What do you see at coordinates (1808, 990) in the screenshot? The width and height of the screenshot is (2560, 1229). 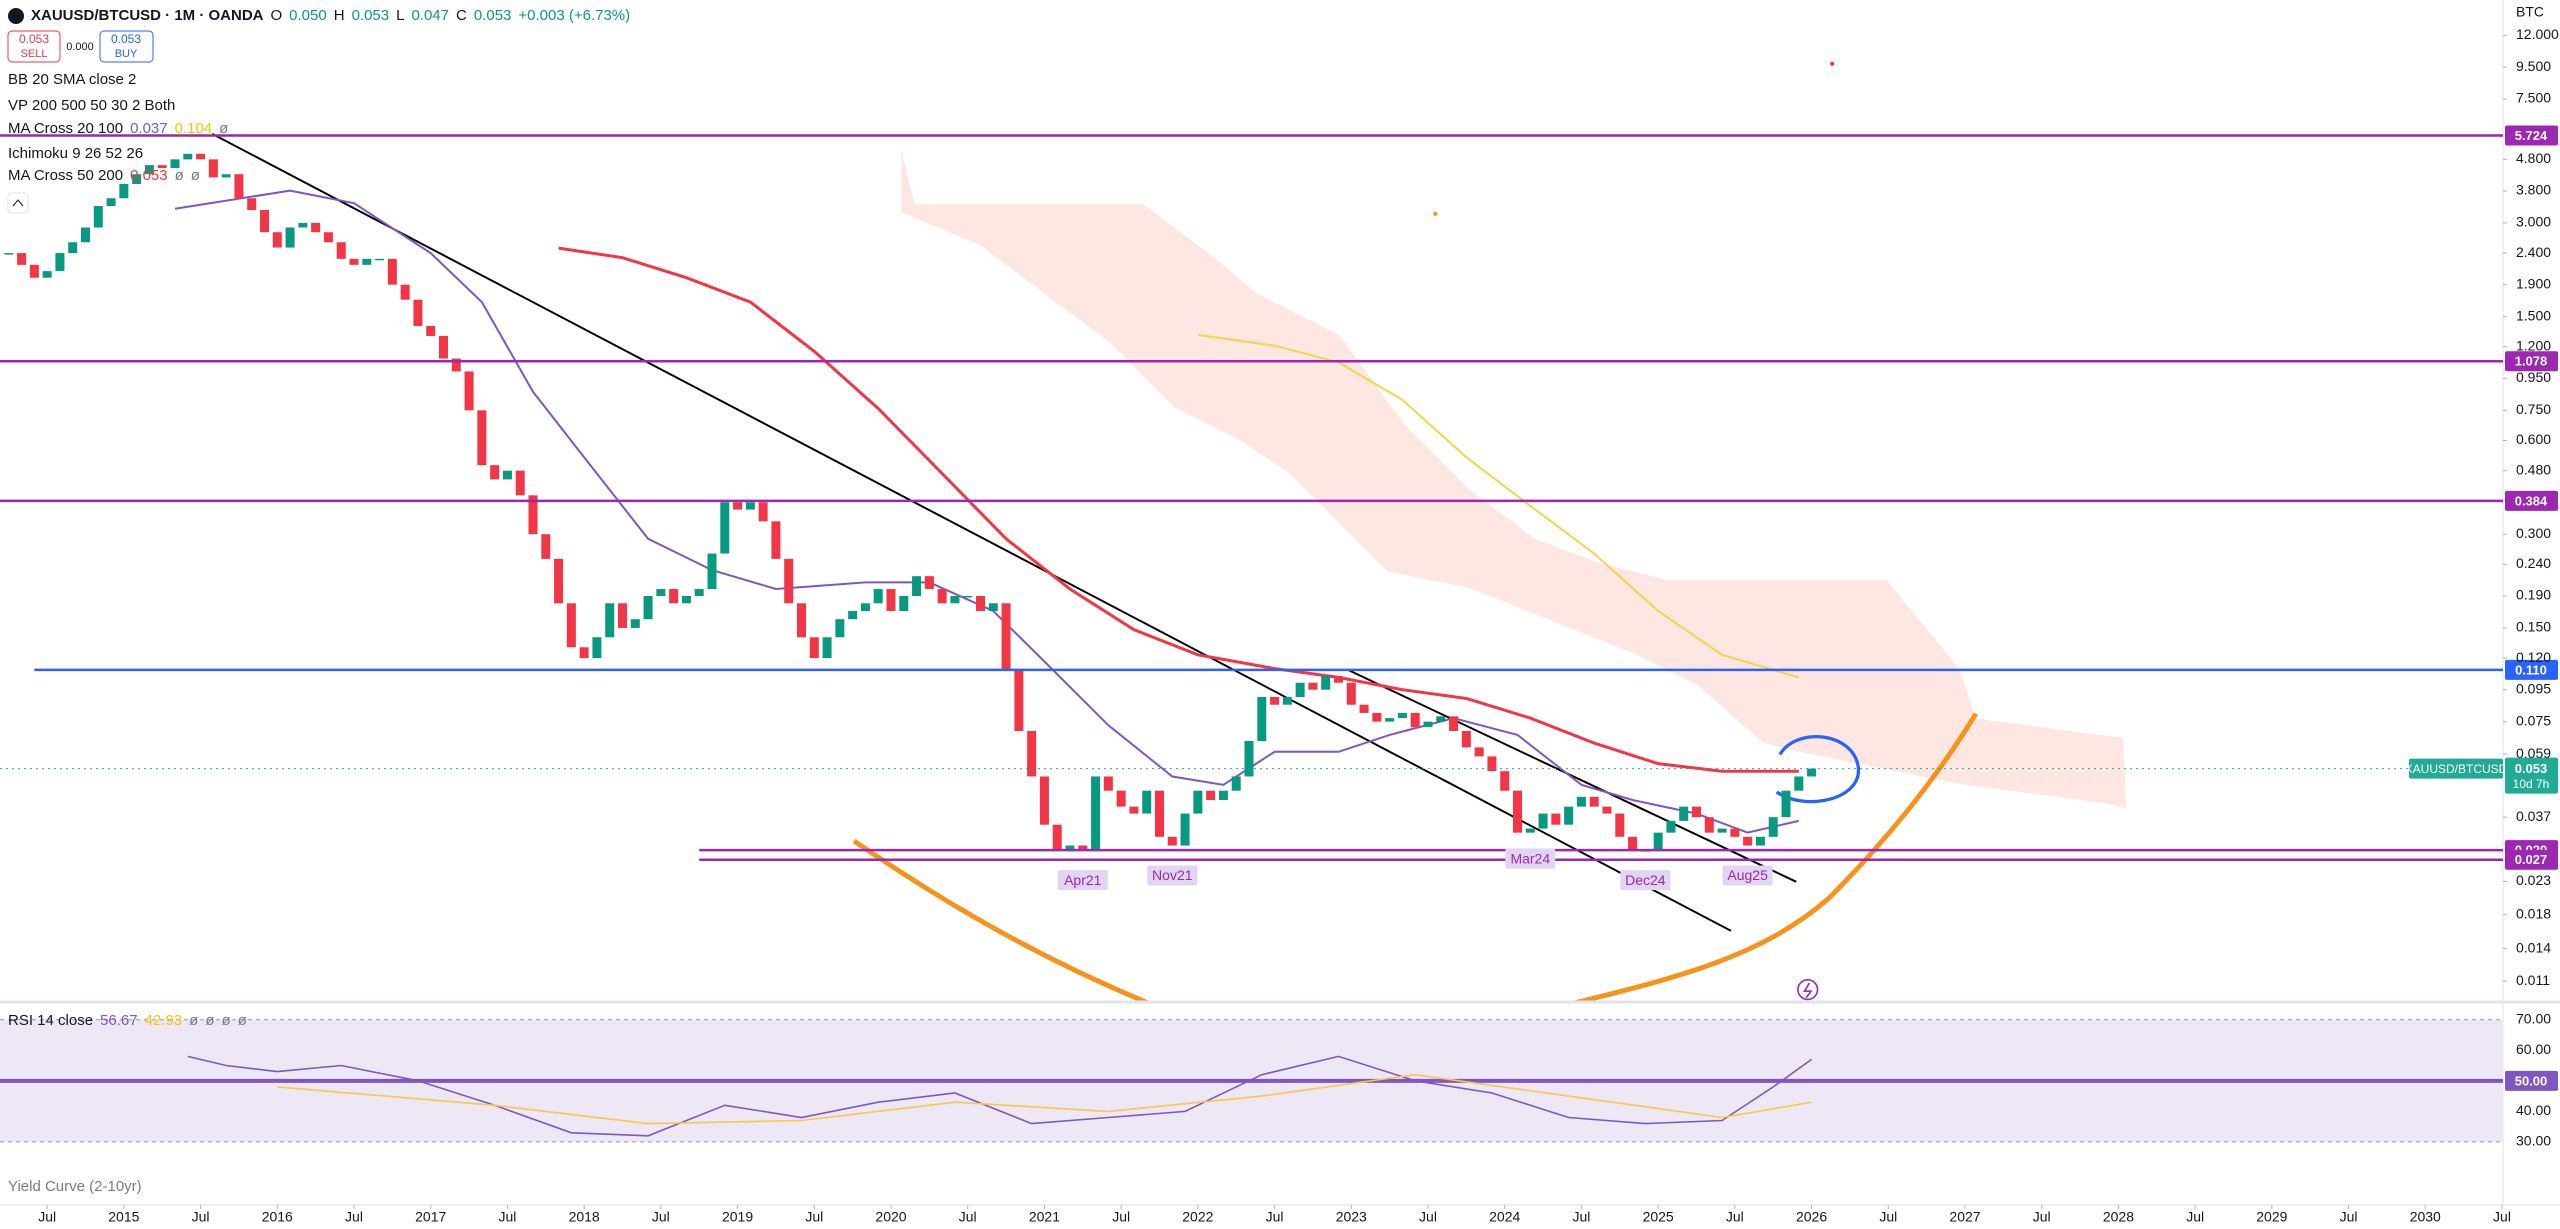 I see `alert-icon` at bounding box center [1808, 990].